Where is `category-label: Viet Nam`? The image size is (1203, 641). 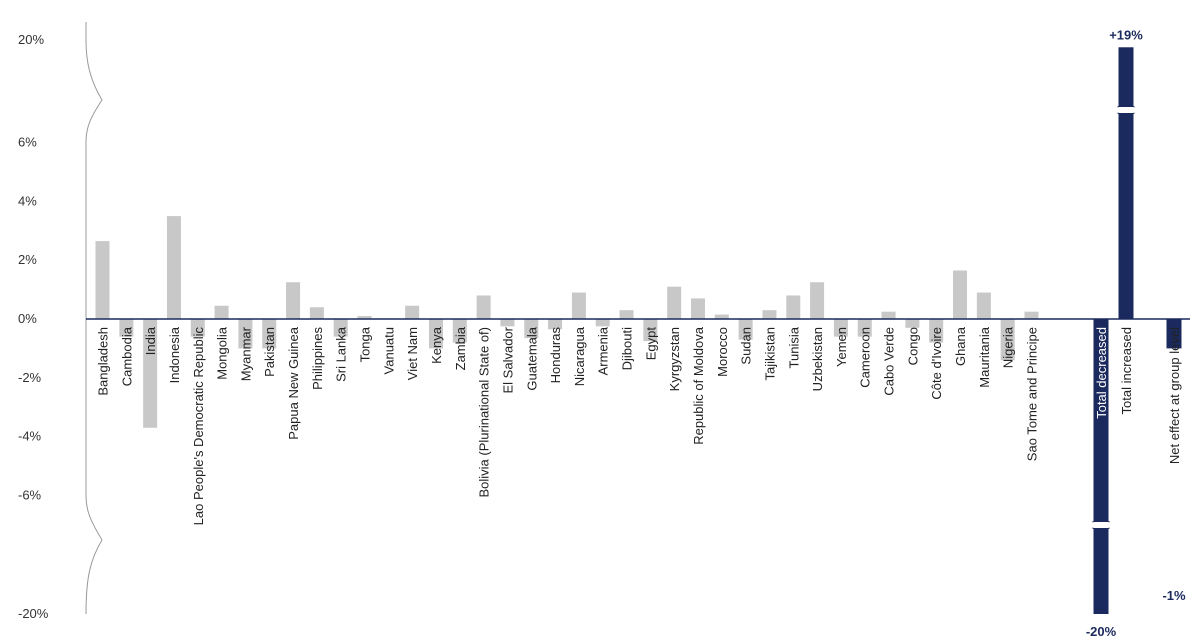
category-label: Viet Nam is located at coordinates (412, 353).